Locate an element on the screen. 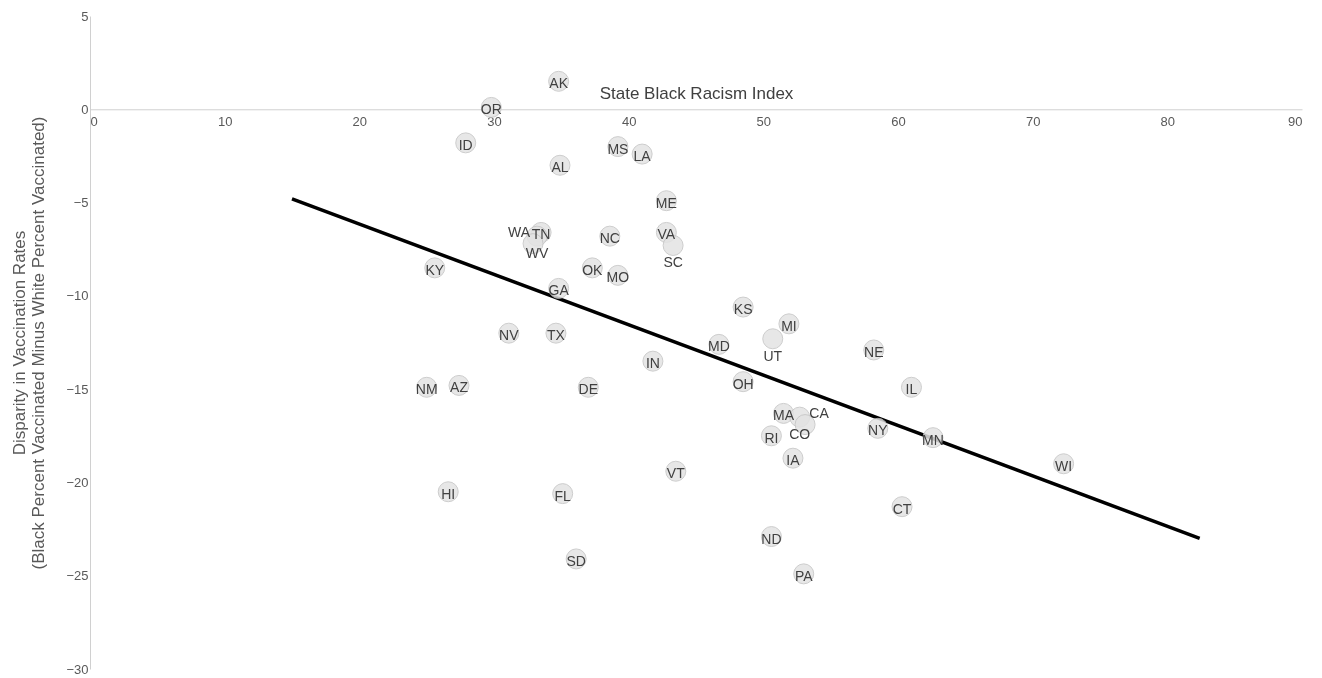  data-label: OH is located at coordinates (743, 383).